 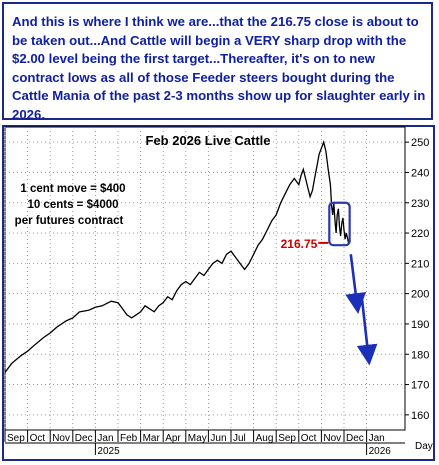 What do you see at coordinates (72, 189) in the screenshot?
I see `note-line-1: 1 cent move = $400` at bounding box center [72, 189].